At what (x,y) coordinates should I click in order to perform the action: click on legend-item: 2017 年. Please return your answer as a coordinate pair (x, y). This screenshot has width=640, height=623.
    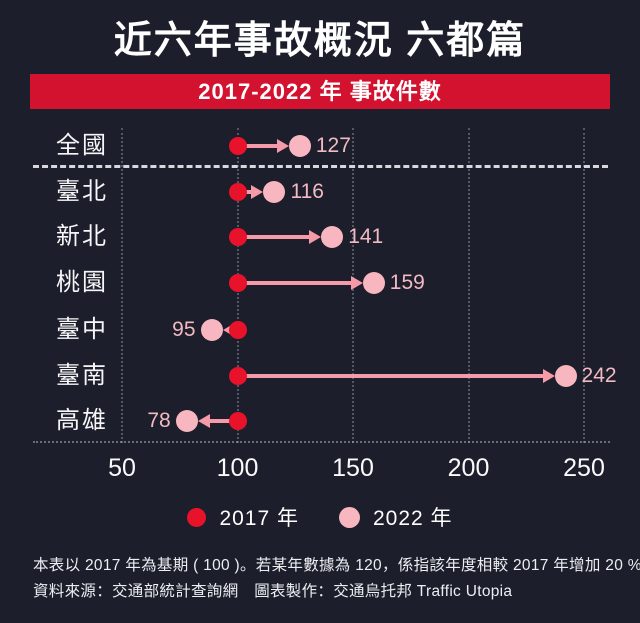
    Looking at the image, I should click on (243, 517).